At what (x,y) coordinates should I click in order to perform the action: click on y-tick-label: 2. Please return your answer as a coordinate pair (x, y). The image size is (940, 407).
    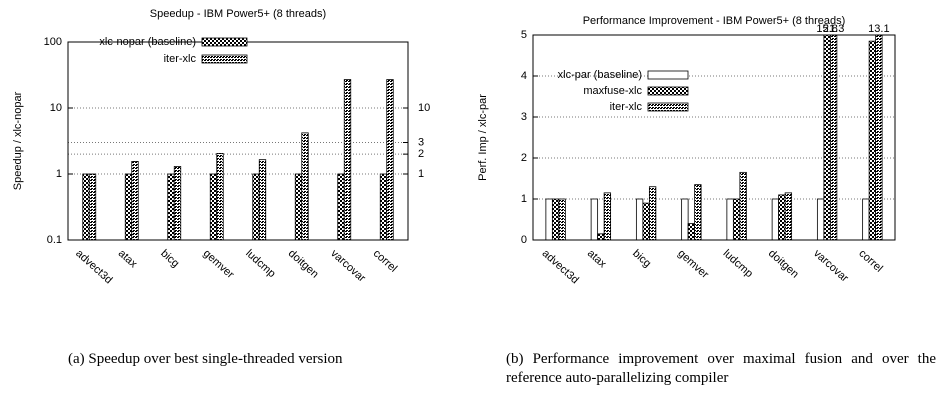
    Looking at the image, I should click on (524, 158).